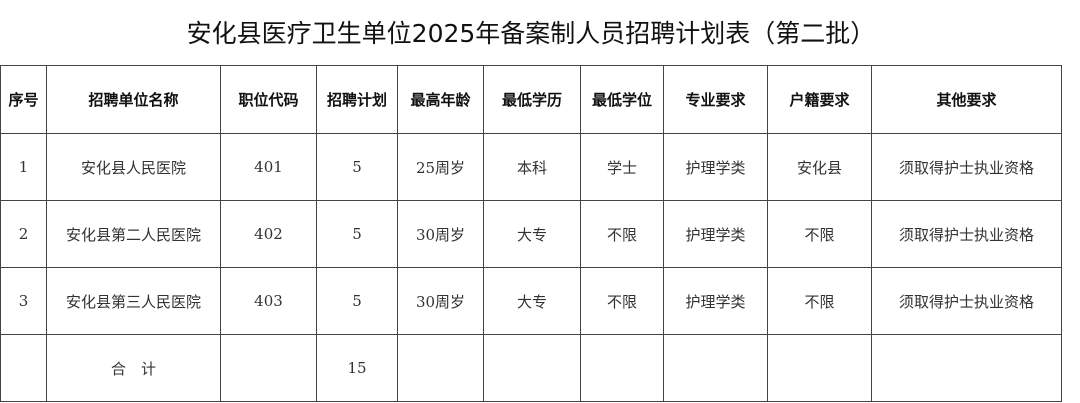 This screenshot has width=1080, height=403. What do you see at coordinates (133, 234) in the screenshot?
I see `cell-unit: 安化县第二人民医院` at bounding box center [133, 234].